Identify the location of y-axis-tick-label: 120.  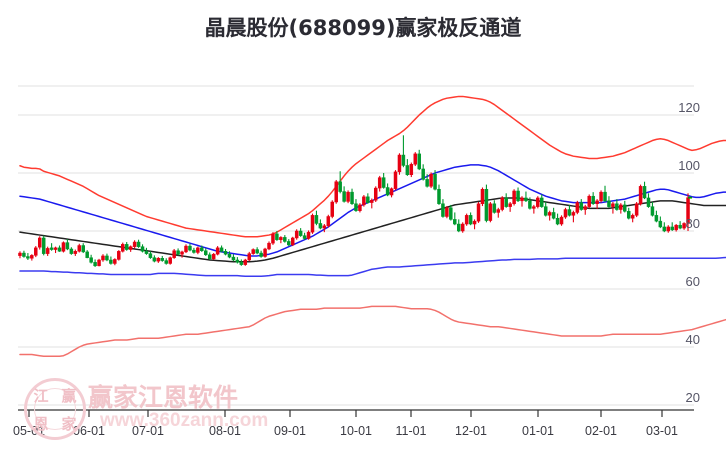
(689, 107).